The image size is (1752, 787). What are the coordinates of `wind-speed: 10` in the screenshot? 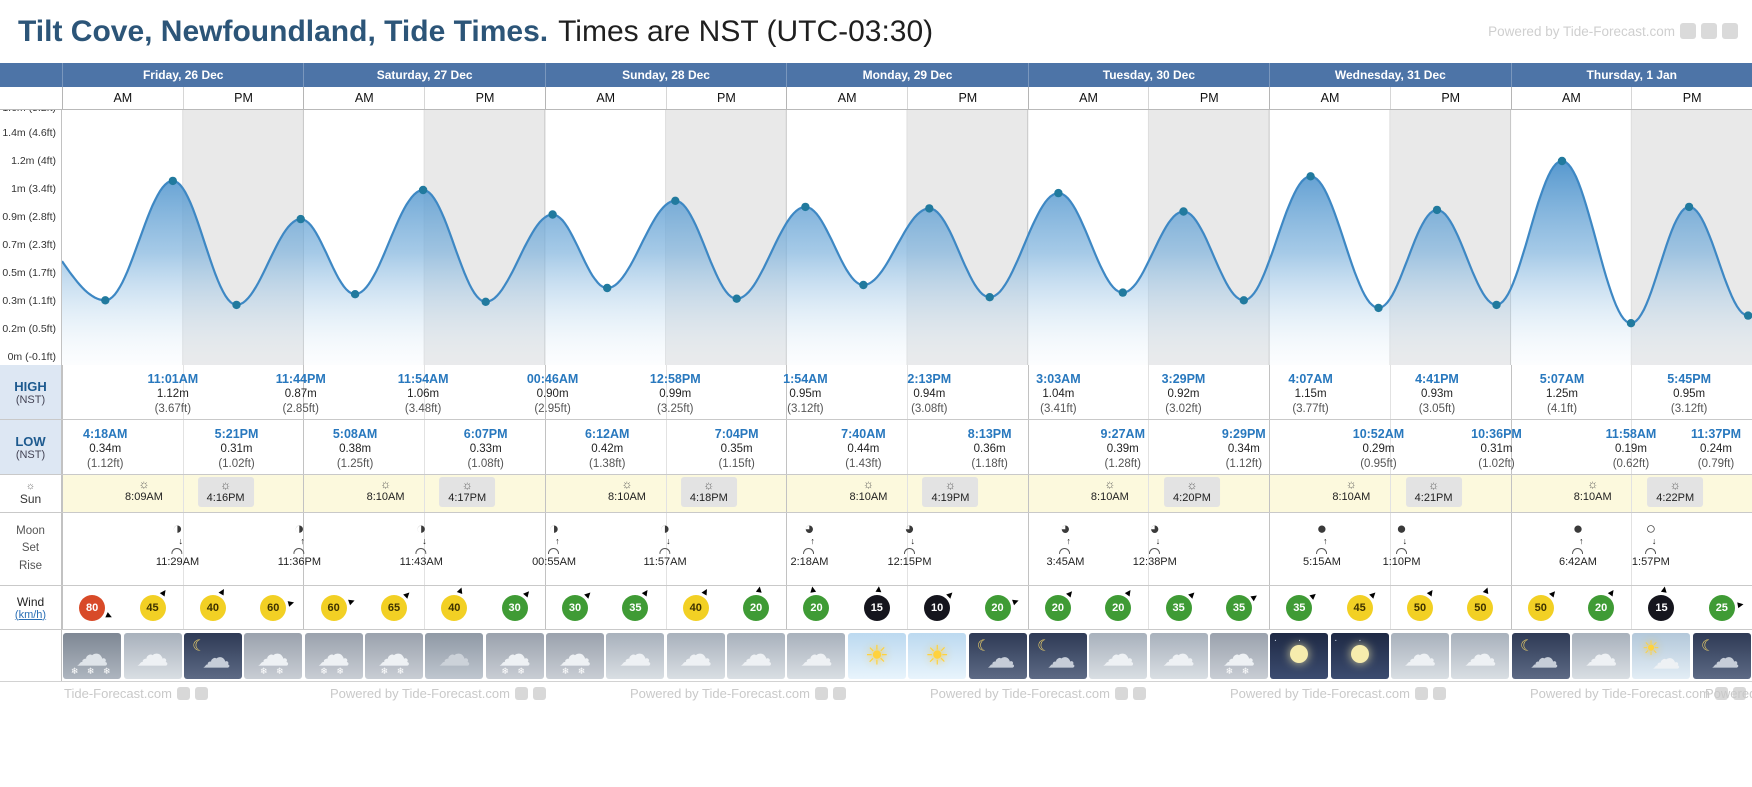 It's located at (937, 608).